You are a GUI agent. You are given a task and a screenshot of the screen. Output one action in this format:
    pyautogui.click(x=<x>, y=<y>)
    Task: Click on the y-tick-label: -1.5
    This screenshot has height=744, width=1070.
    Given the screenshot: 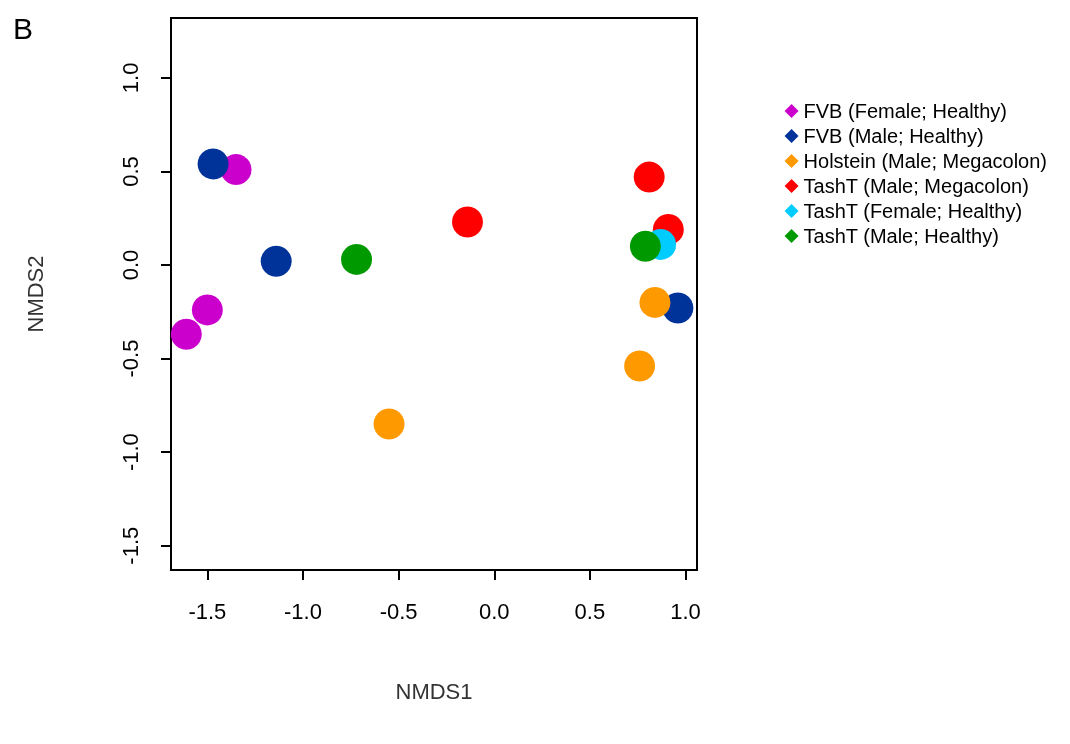 What is the action you would take?
    pyautogui.click(x=130, y=545)
    